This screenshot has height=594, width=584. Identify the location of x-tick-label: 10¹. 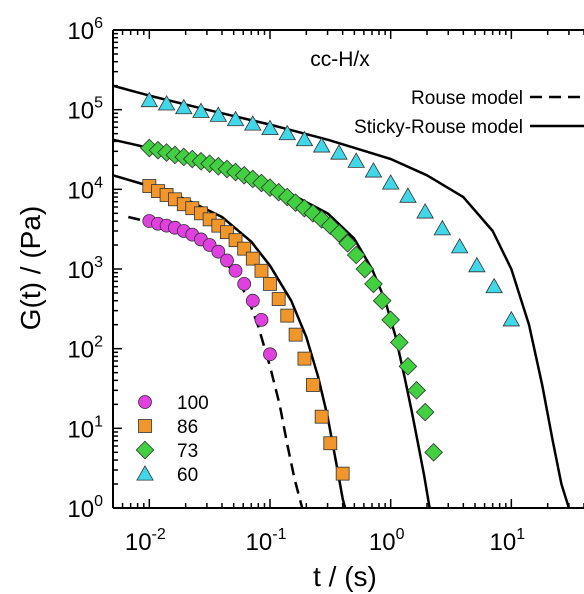
(508, 541).